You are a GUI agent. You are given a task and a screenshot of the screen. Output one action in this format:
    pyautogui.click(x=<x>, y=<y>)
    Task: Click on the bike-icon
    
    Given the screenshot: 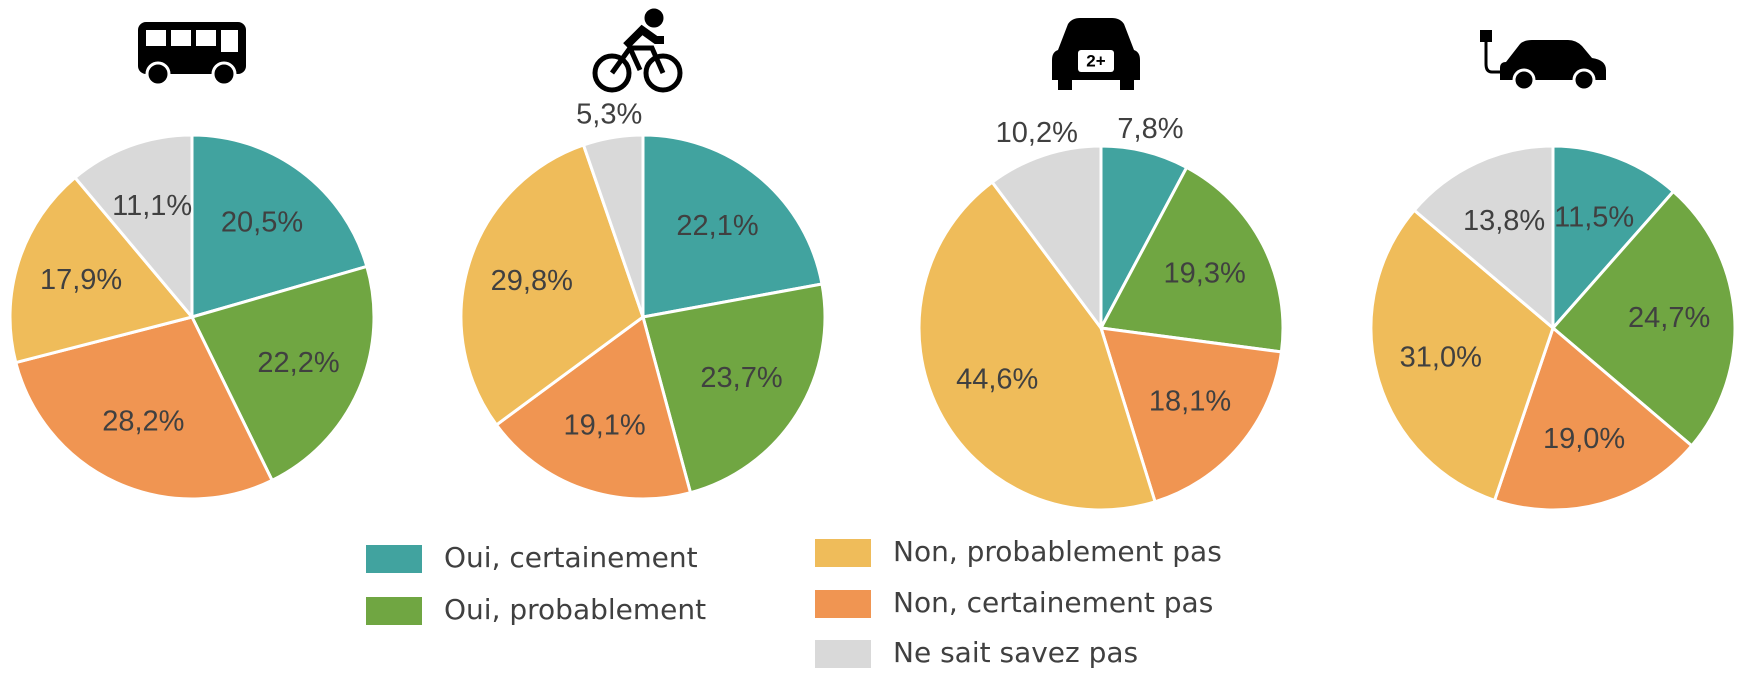 What is the action you would take?
    pyautogui.click(x=637, y=50)
    